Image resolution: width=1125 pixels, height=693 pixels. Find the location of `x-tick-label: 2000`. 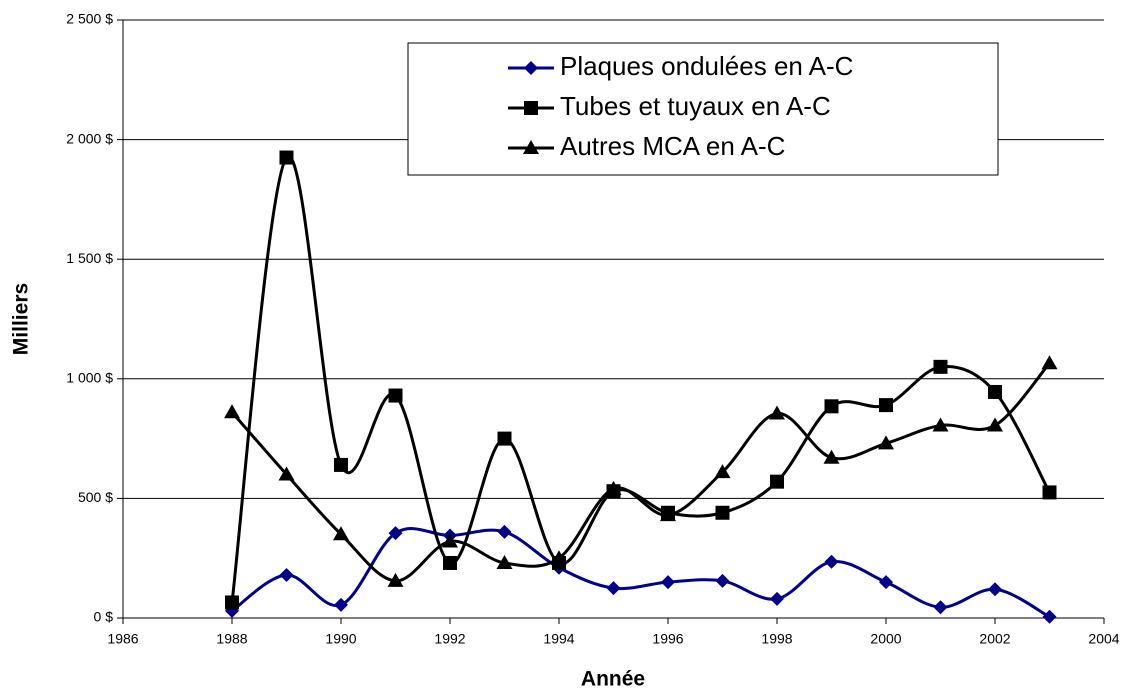

x-tick-label: 2000 is located at coordinates (885, 639).